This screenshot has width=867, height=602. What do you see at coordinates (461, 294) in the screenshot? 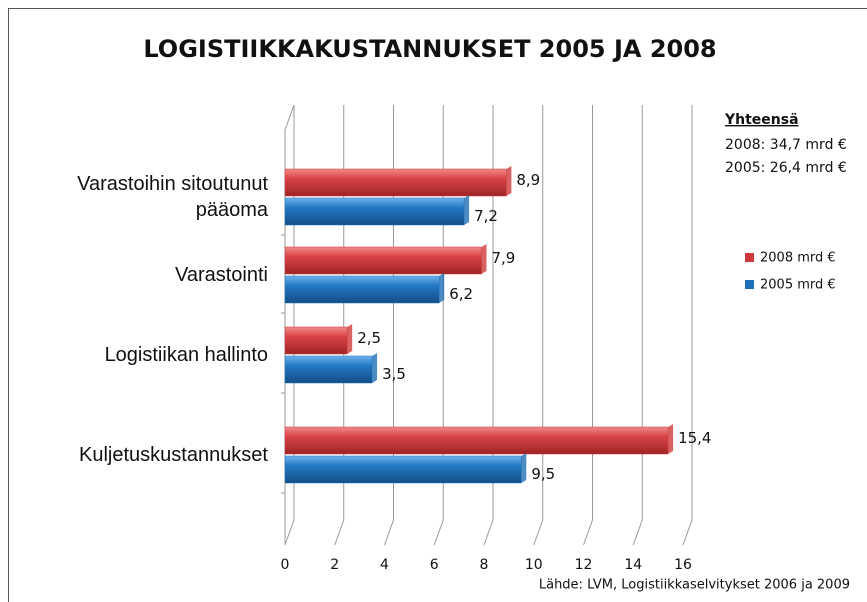
I see `value-label: 6,2` at bounding box center [461, 294].